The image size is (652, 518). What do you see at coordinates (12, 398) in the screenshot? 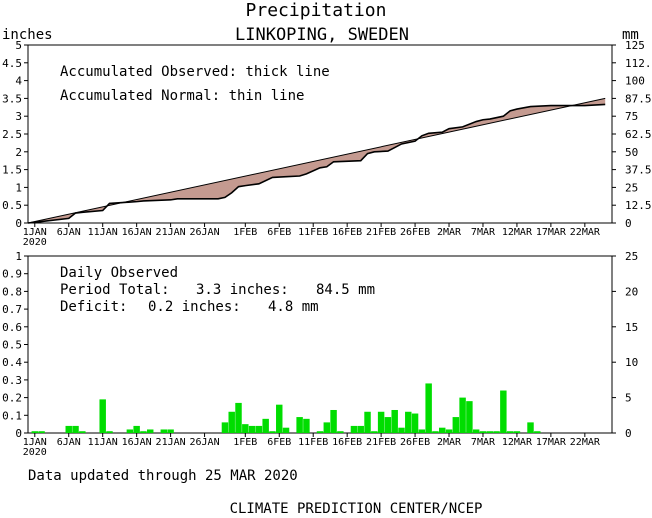
I see `bottom-left-tick-label: 0.2` at bounding box center [12, 398].